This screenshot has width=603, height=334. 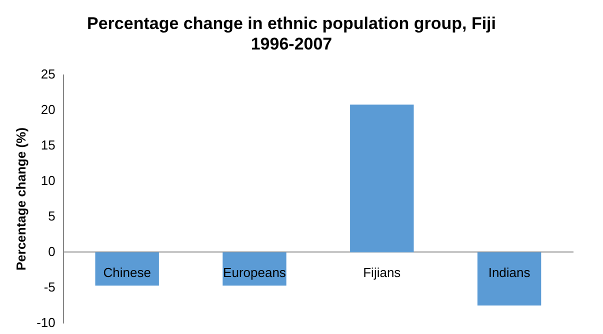 I want to click on x-tick-label: Indians, so click(x=509, y=272).